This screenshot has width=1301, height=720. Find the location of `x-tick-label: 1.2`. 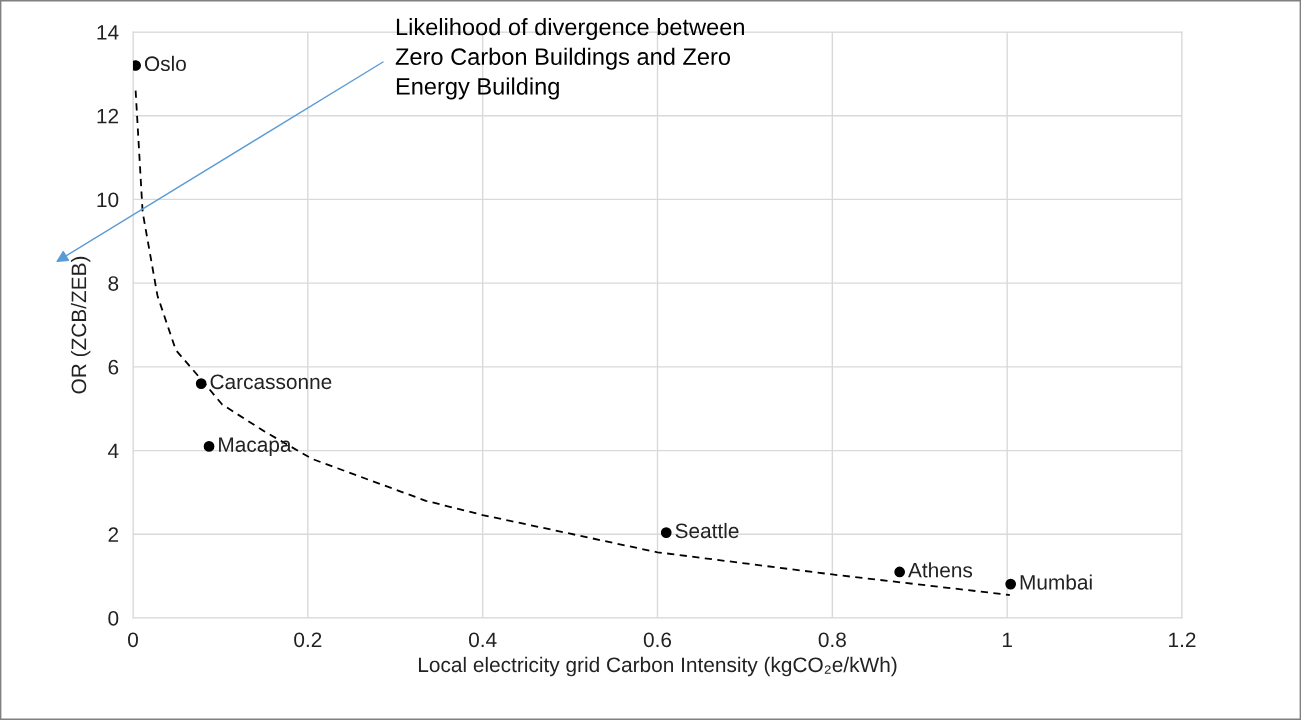

x-tick-label: 1.2 is located at coordinates (1182, 639).